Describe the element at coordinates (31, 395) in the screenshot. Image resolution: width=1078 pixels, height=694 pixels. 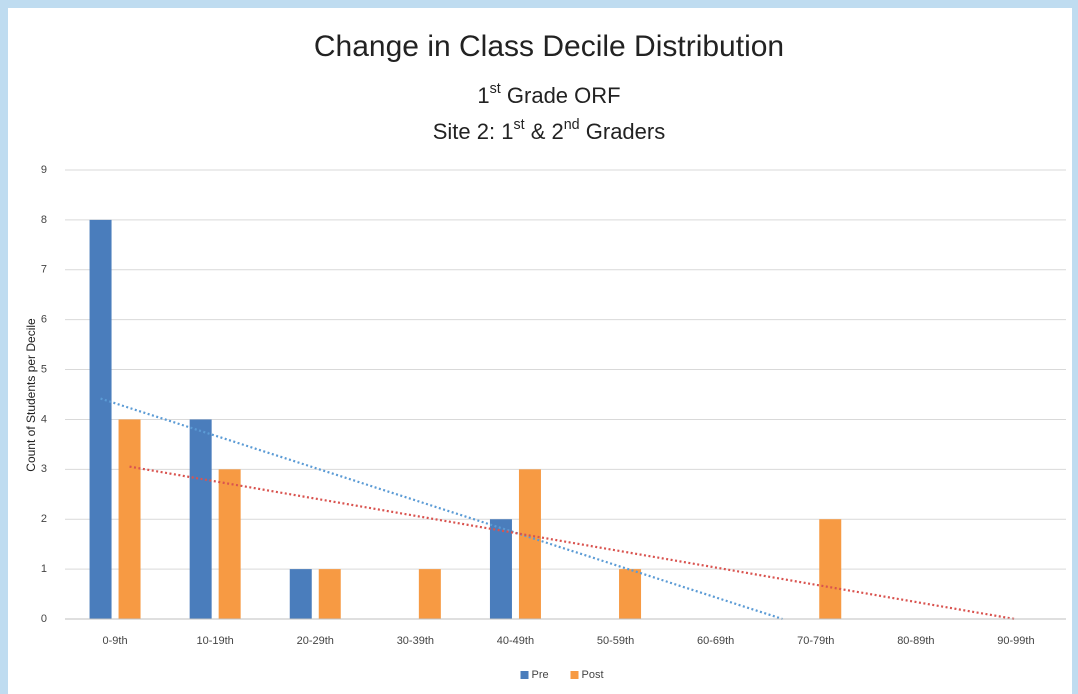
I see `y-axis-label: Count of Students per Decile` at that location.